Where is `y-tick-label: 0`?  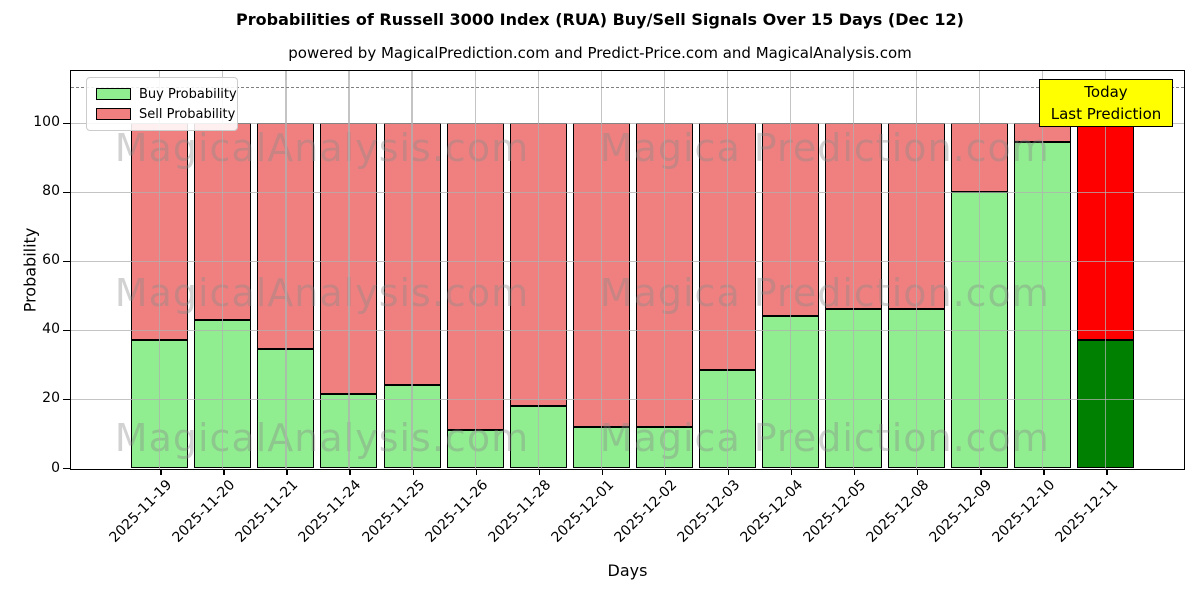
y-tick-label: 0 is located at coordinates (55, 467).